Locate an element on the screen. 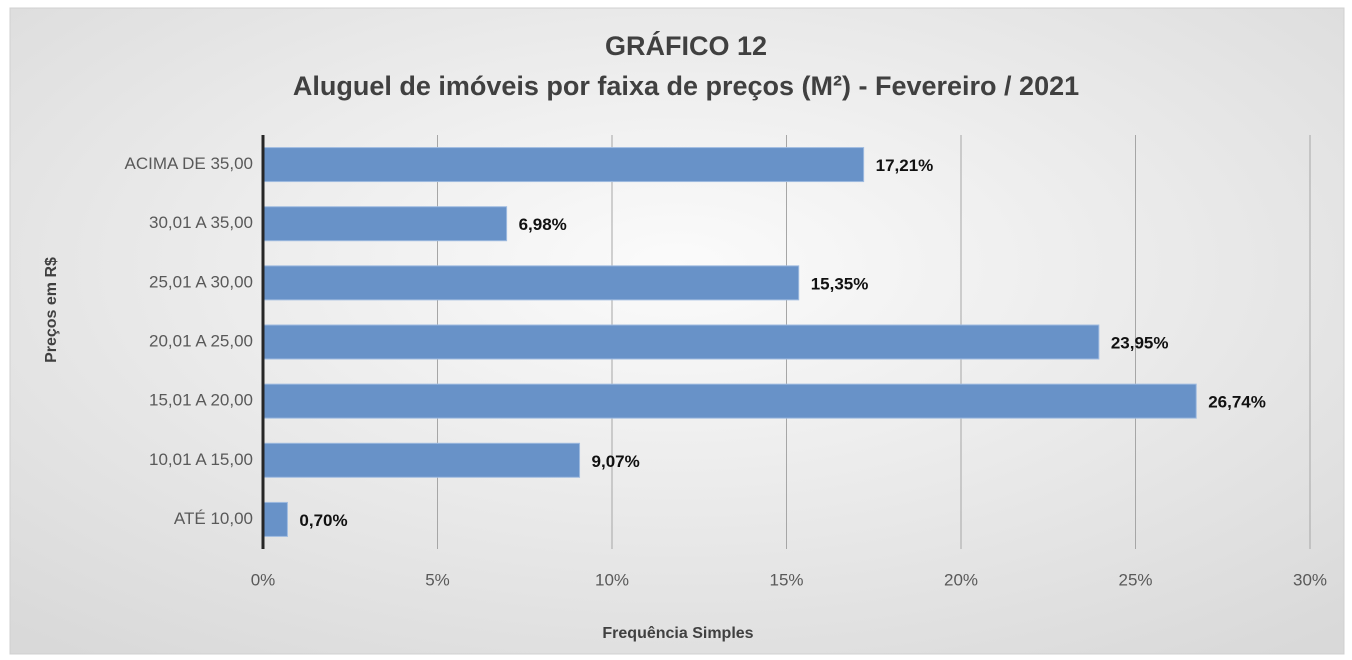 This screenshot has width=1352, height=660. x-tick-label: 25% is located at coordinates (1135, 579).